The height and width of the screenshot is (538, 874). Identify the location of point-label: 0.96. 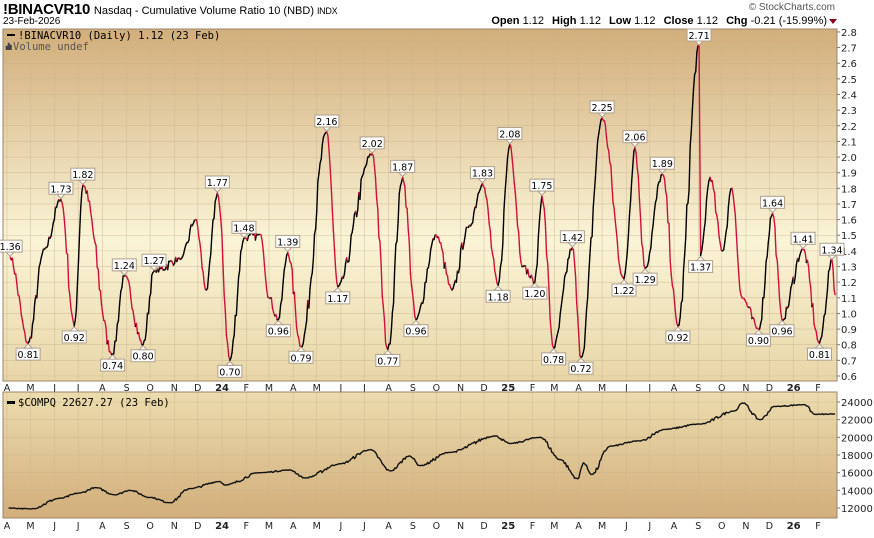
(782, 328).